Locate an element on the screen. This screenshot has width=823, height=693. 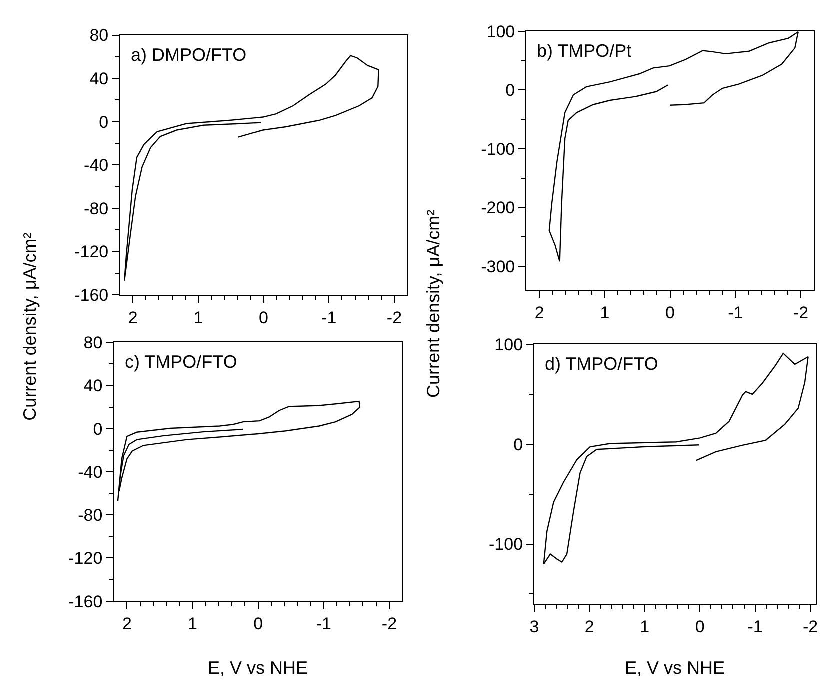
y-tick-label: -200 is located at coordinates (498, 208).